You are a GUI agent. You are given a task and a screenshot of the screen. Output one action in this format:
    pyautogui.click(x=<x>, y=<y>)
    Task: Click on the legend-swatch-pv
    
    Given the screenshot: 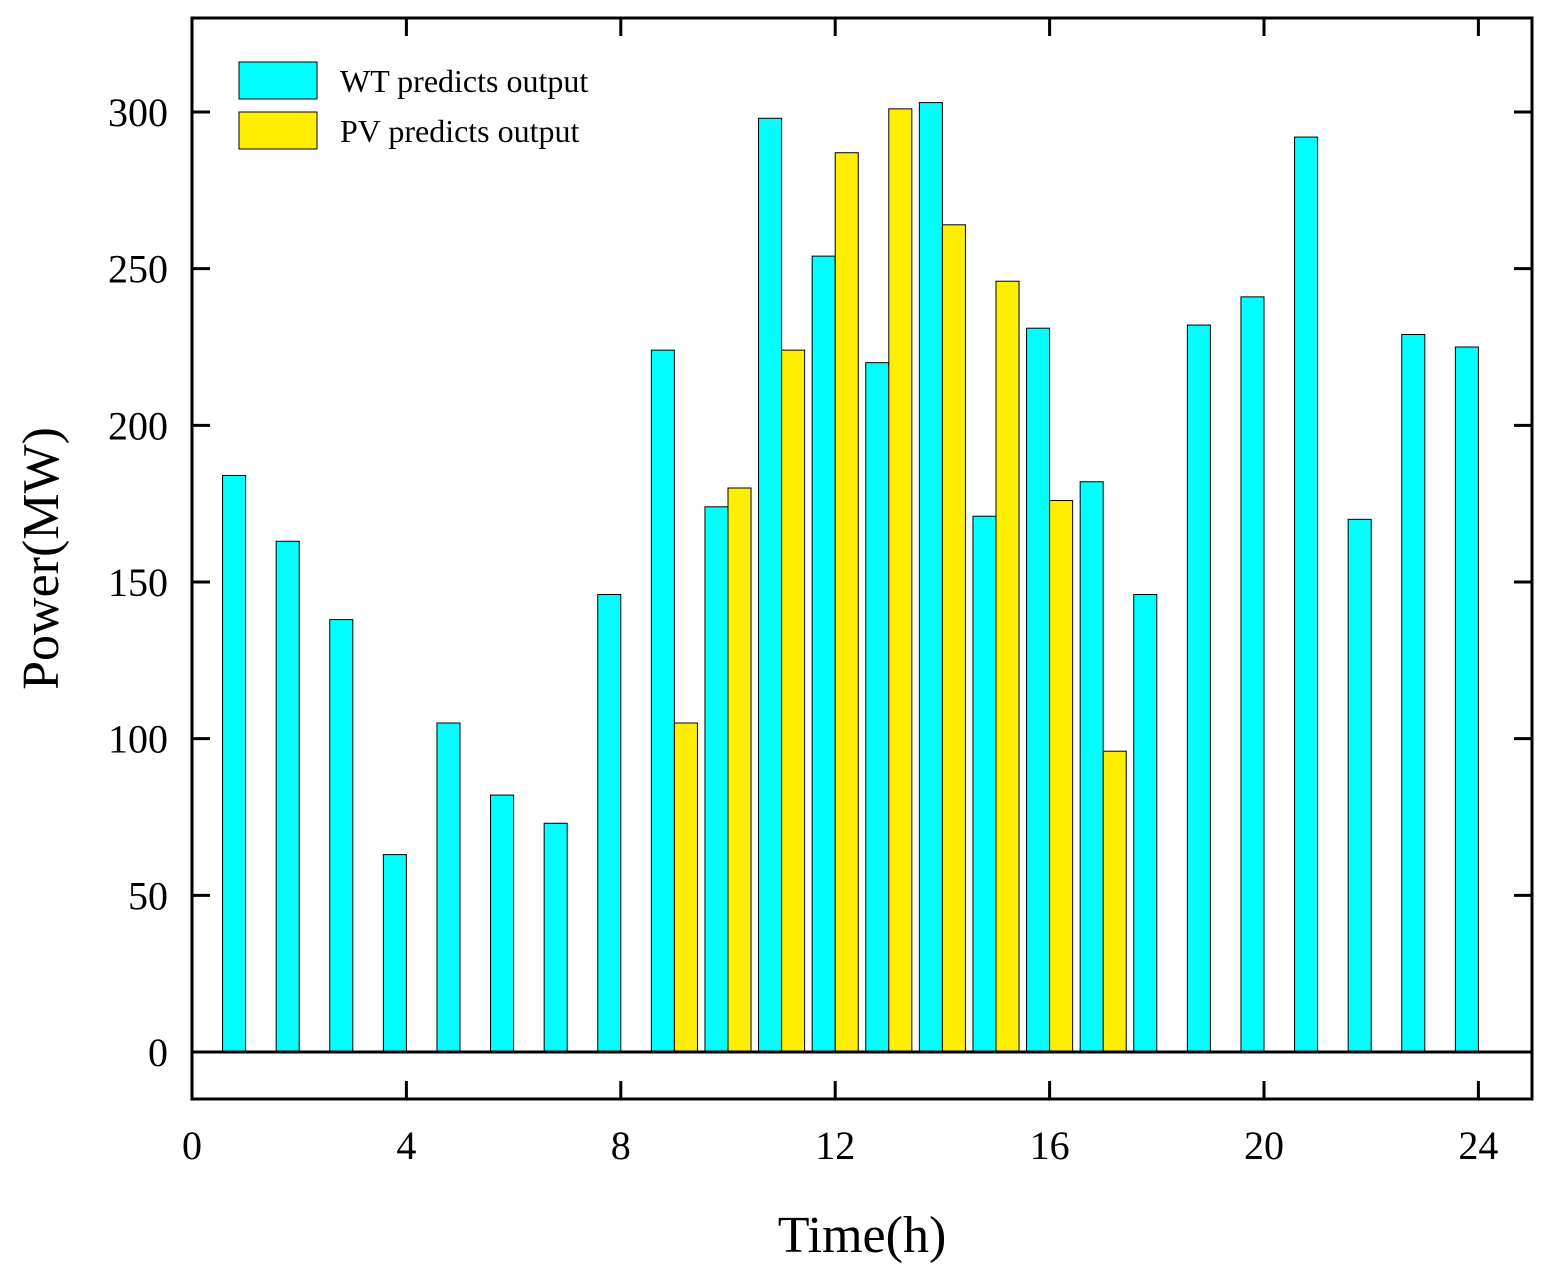 What is the action you would take?
    pyautogui.click(x=278, y=130)
    